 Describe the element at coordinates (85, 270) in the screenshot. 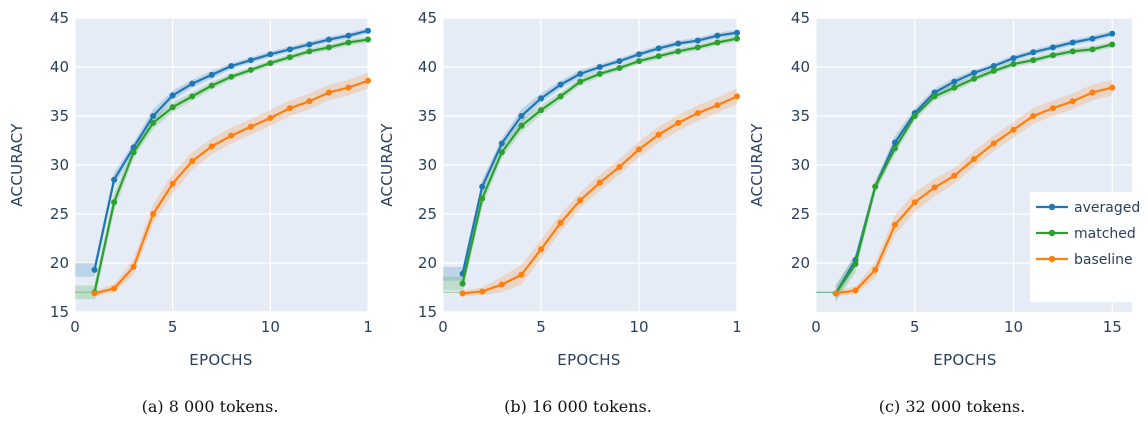

I see `averaged-lead-band` at that location.